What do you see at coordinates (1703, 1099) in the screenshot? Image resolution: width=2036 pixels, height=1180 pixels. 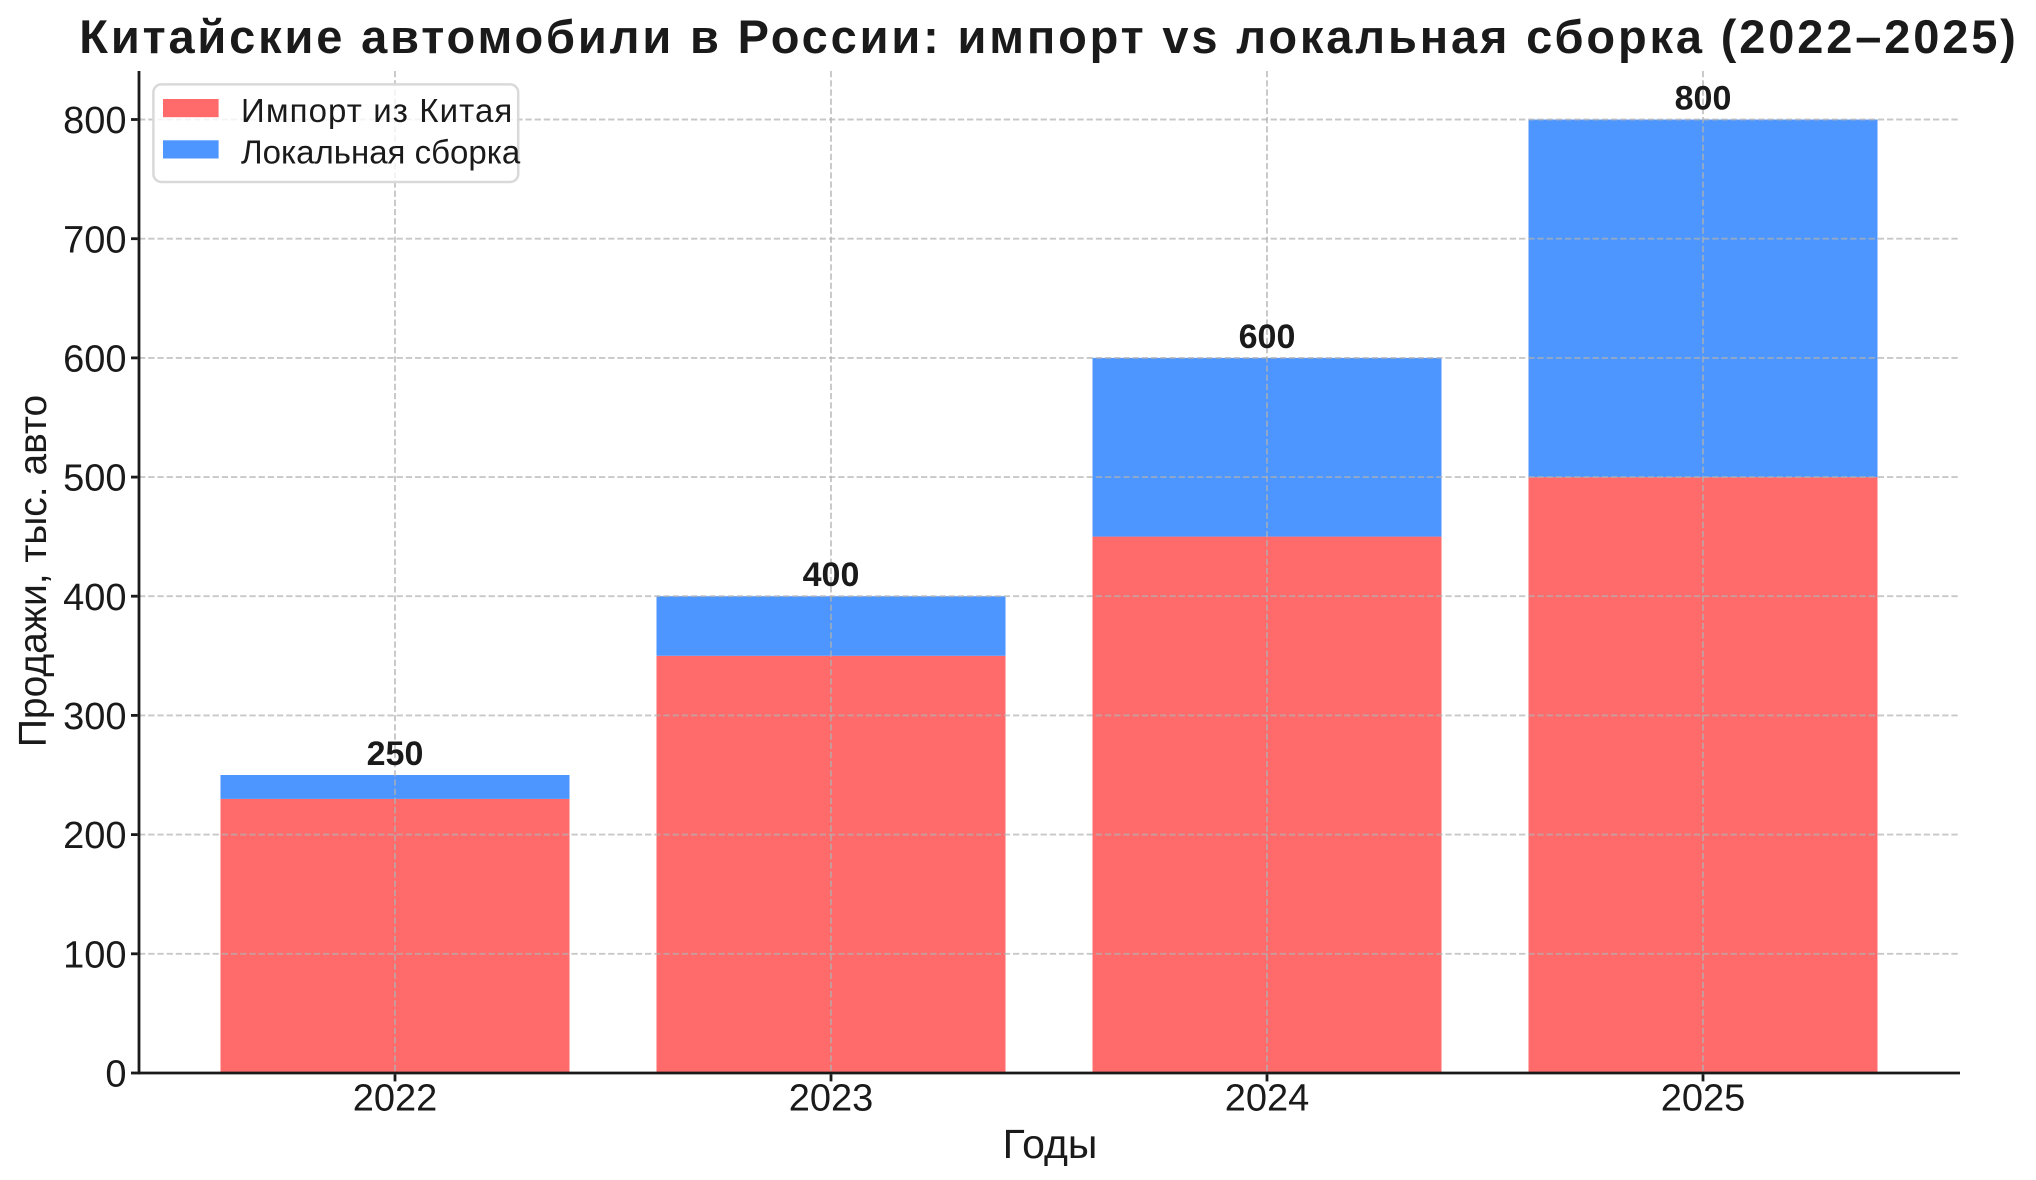 I see `svg-text: 2025` at bounding box center [1703, 1099].